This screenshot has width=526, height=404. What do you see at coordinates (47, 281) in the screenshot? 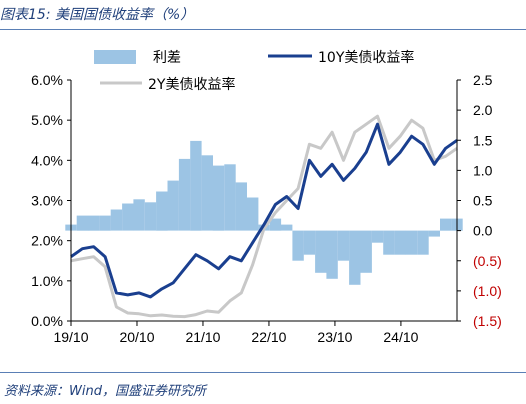
I see `y-left-tick-label: 1.0%` at bounding box center [47, 281].